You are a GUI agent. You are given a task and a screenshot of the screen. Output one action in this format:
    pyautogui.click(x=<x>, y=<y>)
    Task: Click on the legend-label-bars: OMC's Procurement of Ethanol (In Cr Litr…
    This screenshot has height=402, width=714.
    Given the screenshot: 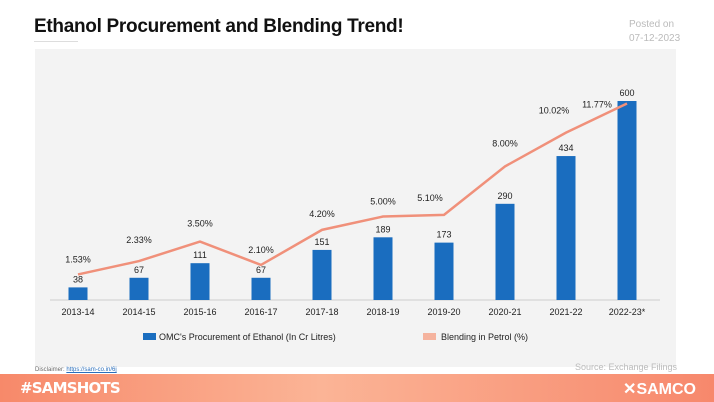 What is the action you would take?
    pyautogui.click(x=247, y=337)
    